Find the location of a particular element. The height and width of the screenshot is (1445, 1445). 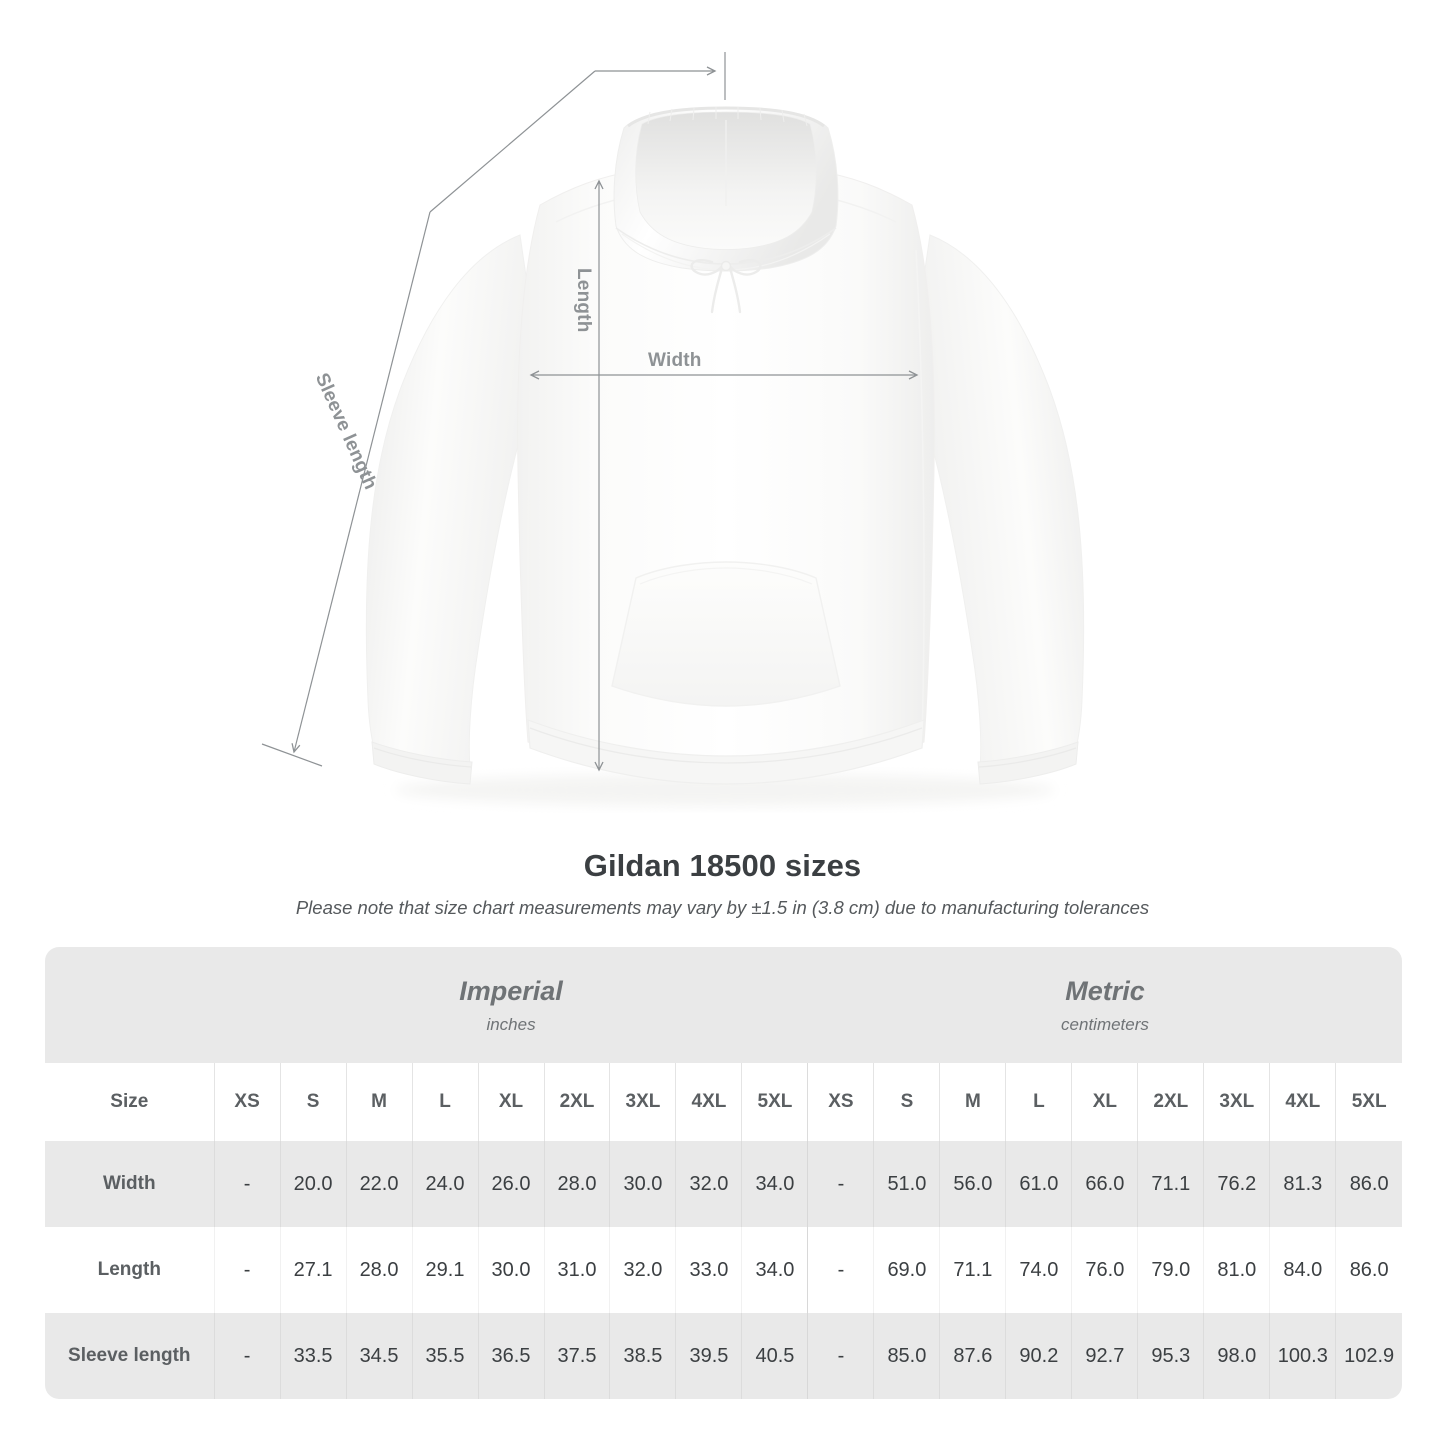

size-header-label: Size is located at coordinates (129, 1101).